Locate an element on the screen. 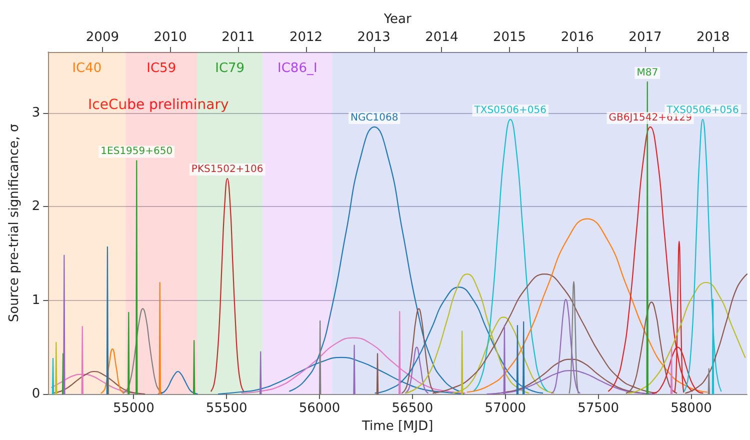 The image size is (750, 440). x-tick-label: 58000 is located at coordinates (691, 408).